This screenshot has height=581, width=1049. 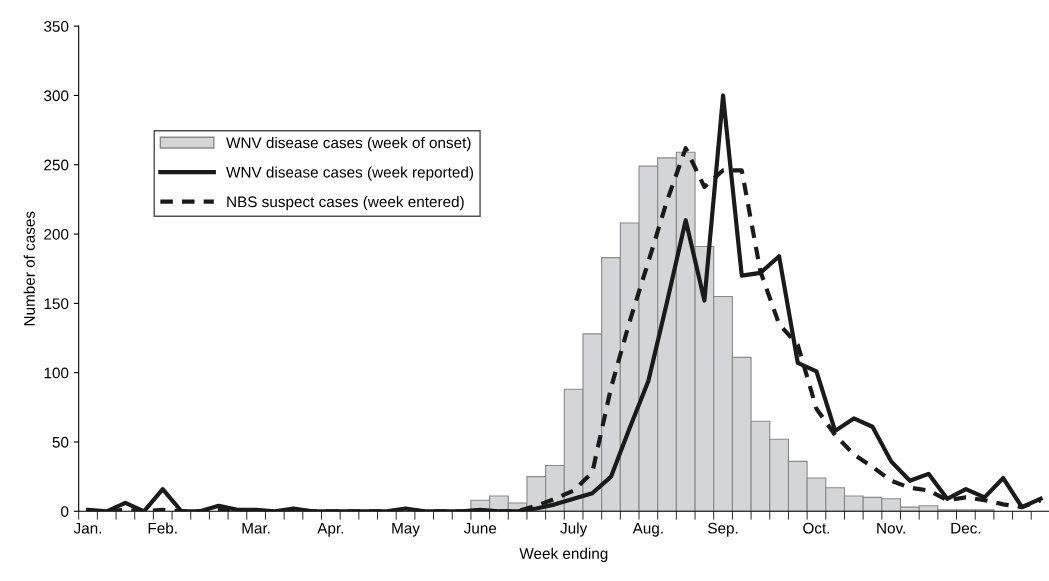 What do you see at coordinates (56, 96) in the screenshot?
I see `y-tick-label: 300` at bounding box center [56, 96].